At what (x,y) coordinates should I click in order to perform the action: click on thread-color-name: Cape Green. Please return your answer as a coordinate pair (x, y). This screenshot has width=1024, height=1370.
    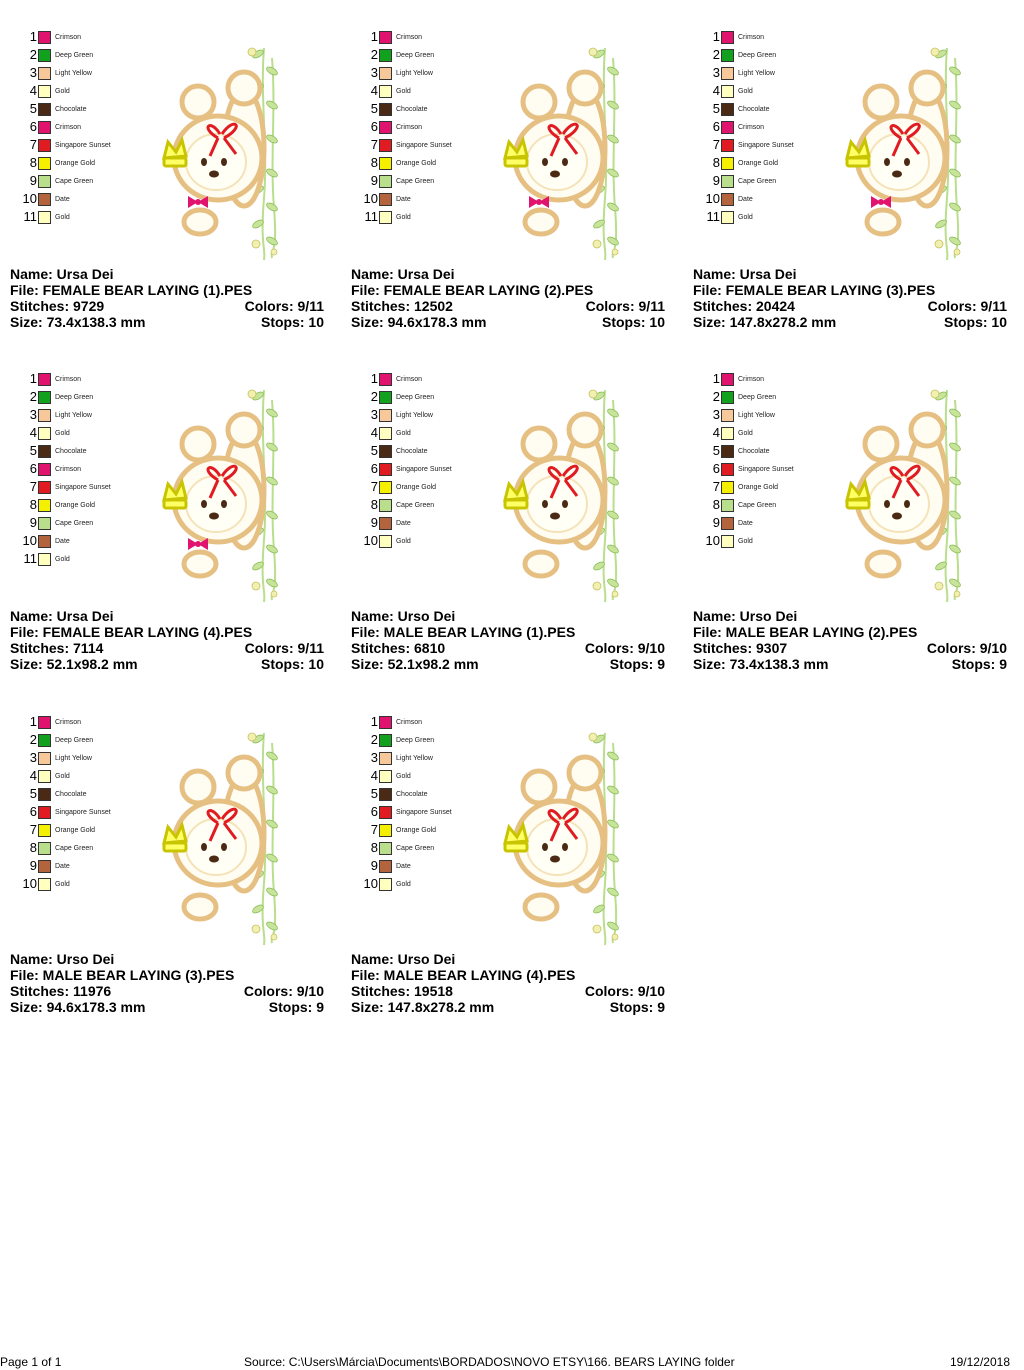
    Looking at the image, I should click on (415, 505).